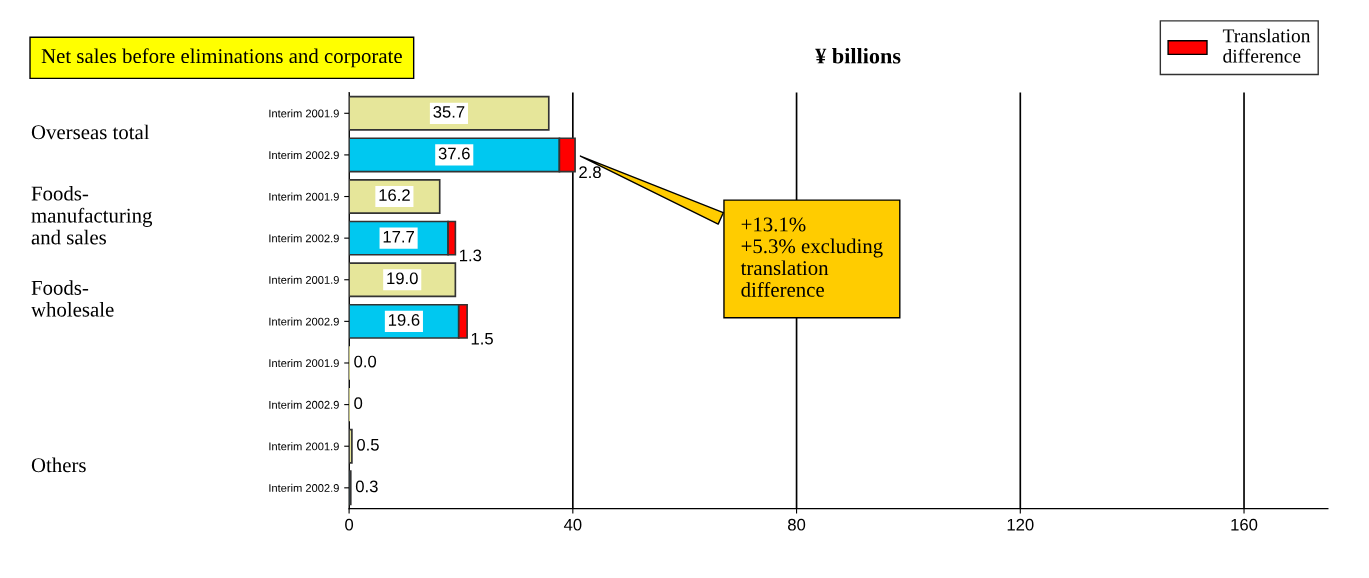 The image size is (1369, 578). What do you see at coordinates (572, 524) in the screenshot?
I see `x-tick-label: 40` at bounding box center [572, 524].